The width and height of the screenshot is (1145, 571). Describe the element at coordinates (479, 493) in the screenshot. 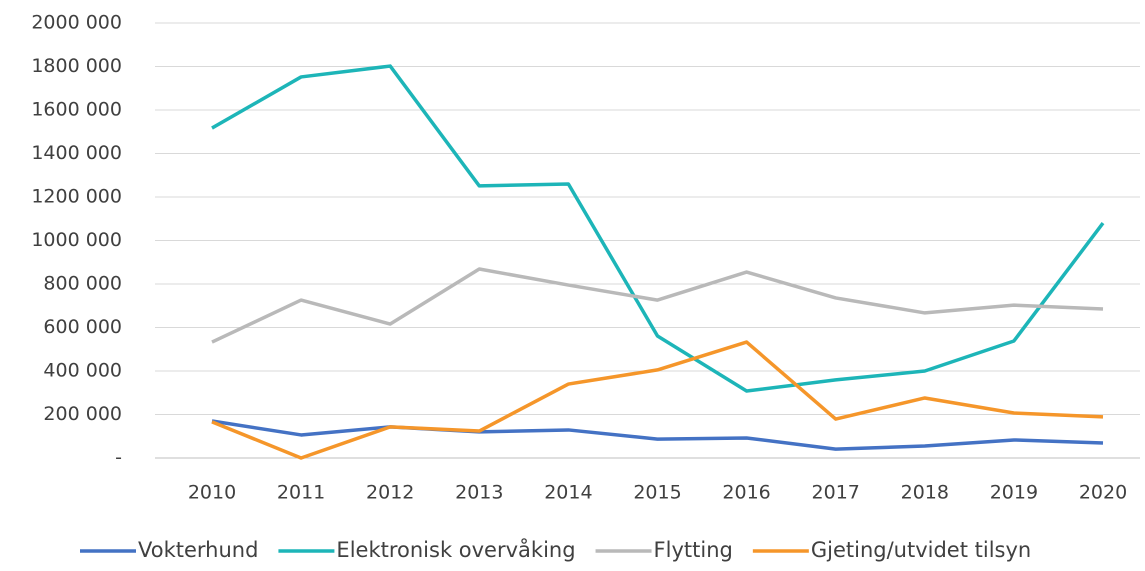

I see `x-tick-label: 2013` at that location.